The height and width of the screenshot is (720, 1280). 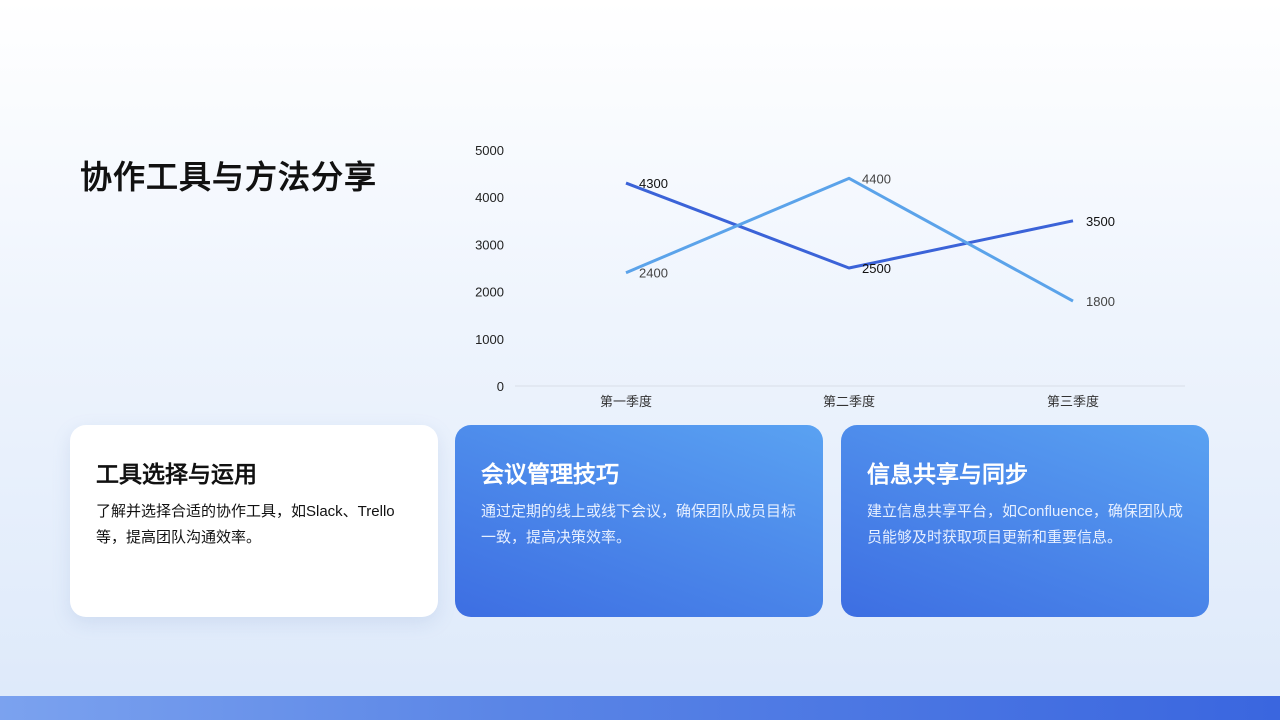 I want to click on data-label: 1800, so click(x=1100, y=301).